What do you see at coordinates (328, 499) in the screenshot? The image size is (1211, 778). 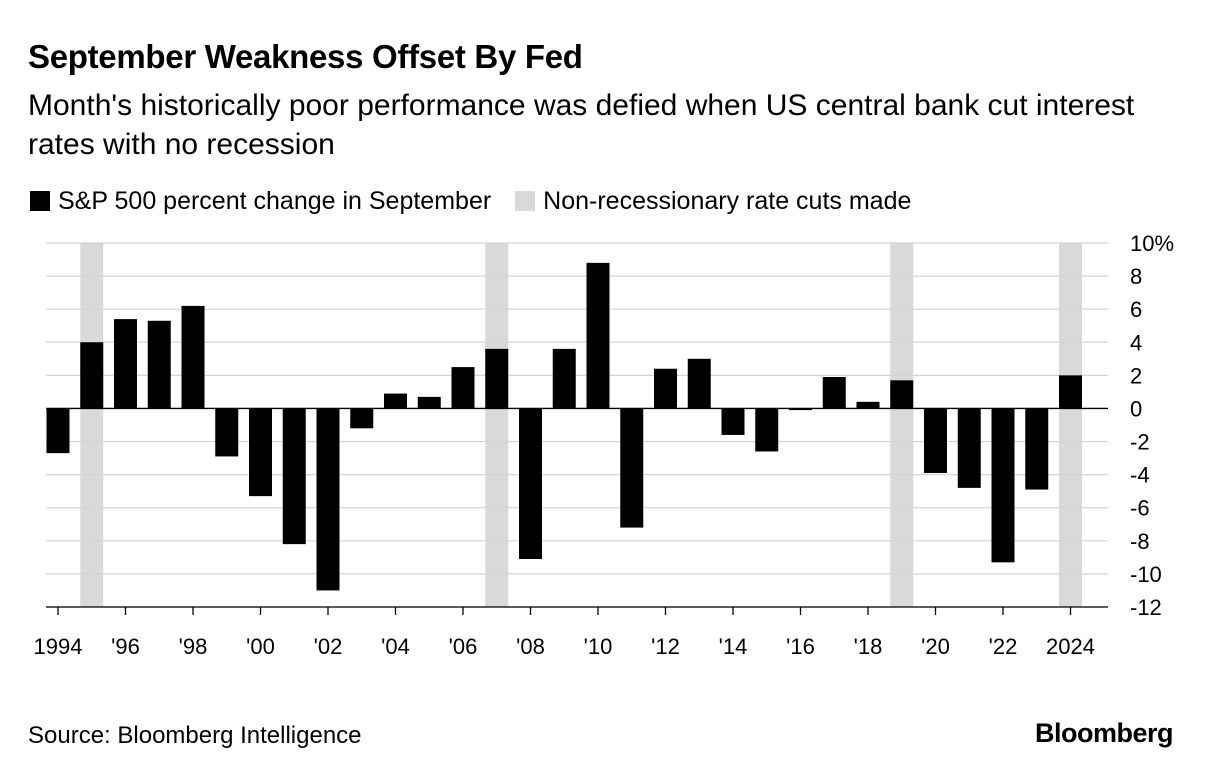 I see `bar-2002` at bounding box center [328, 499].